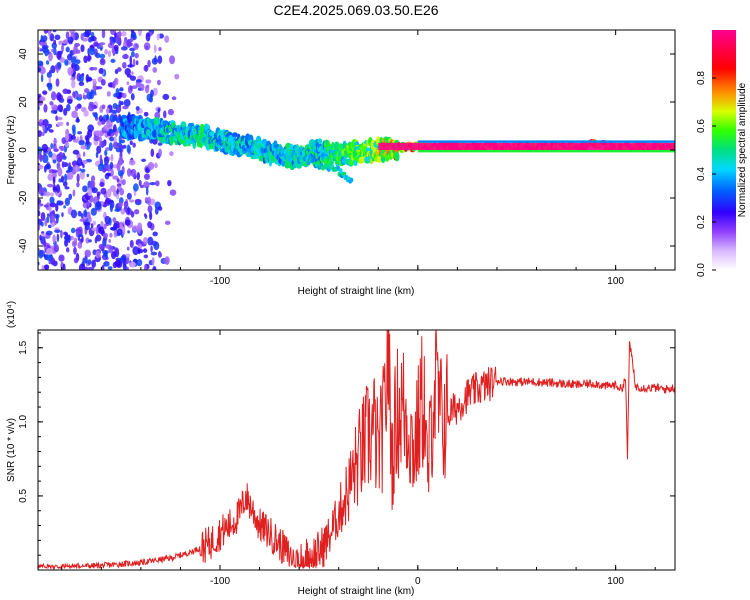 The width and height of the screenshot is (750, 600). Describe the element at coordinates (368, 149) in the screenshot. I see `spectral-cell` at that location.